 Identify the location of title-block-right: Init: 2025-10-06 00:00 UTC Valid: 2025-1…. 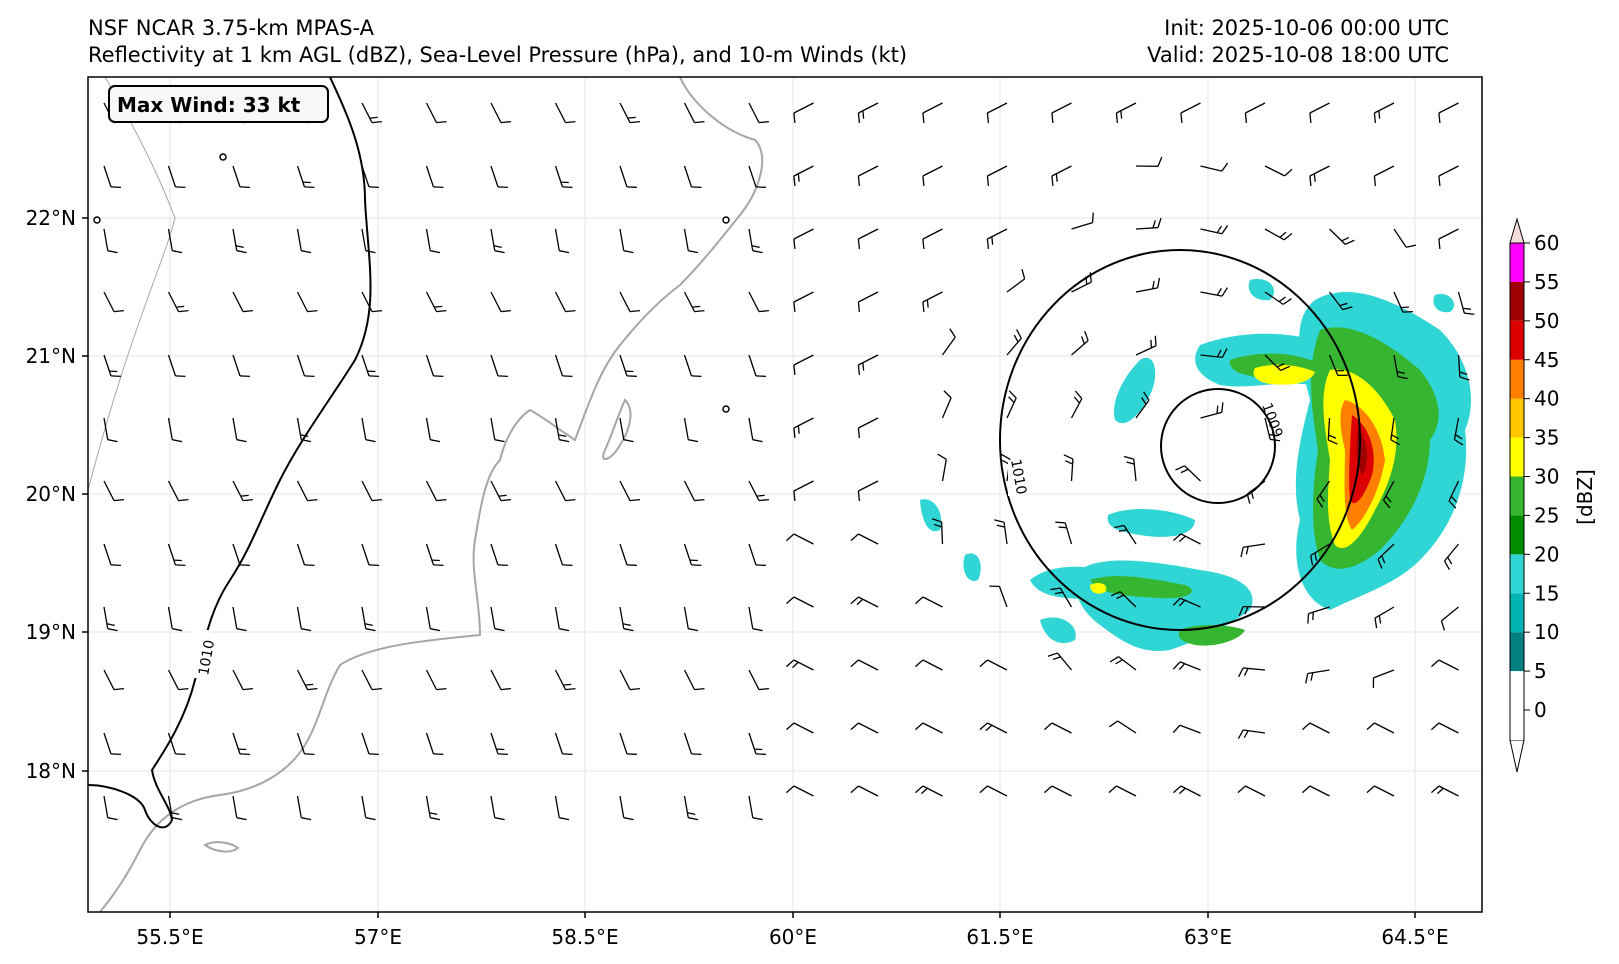
(1298, 42).